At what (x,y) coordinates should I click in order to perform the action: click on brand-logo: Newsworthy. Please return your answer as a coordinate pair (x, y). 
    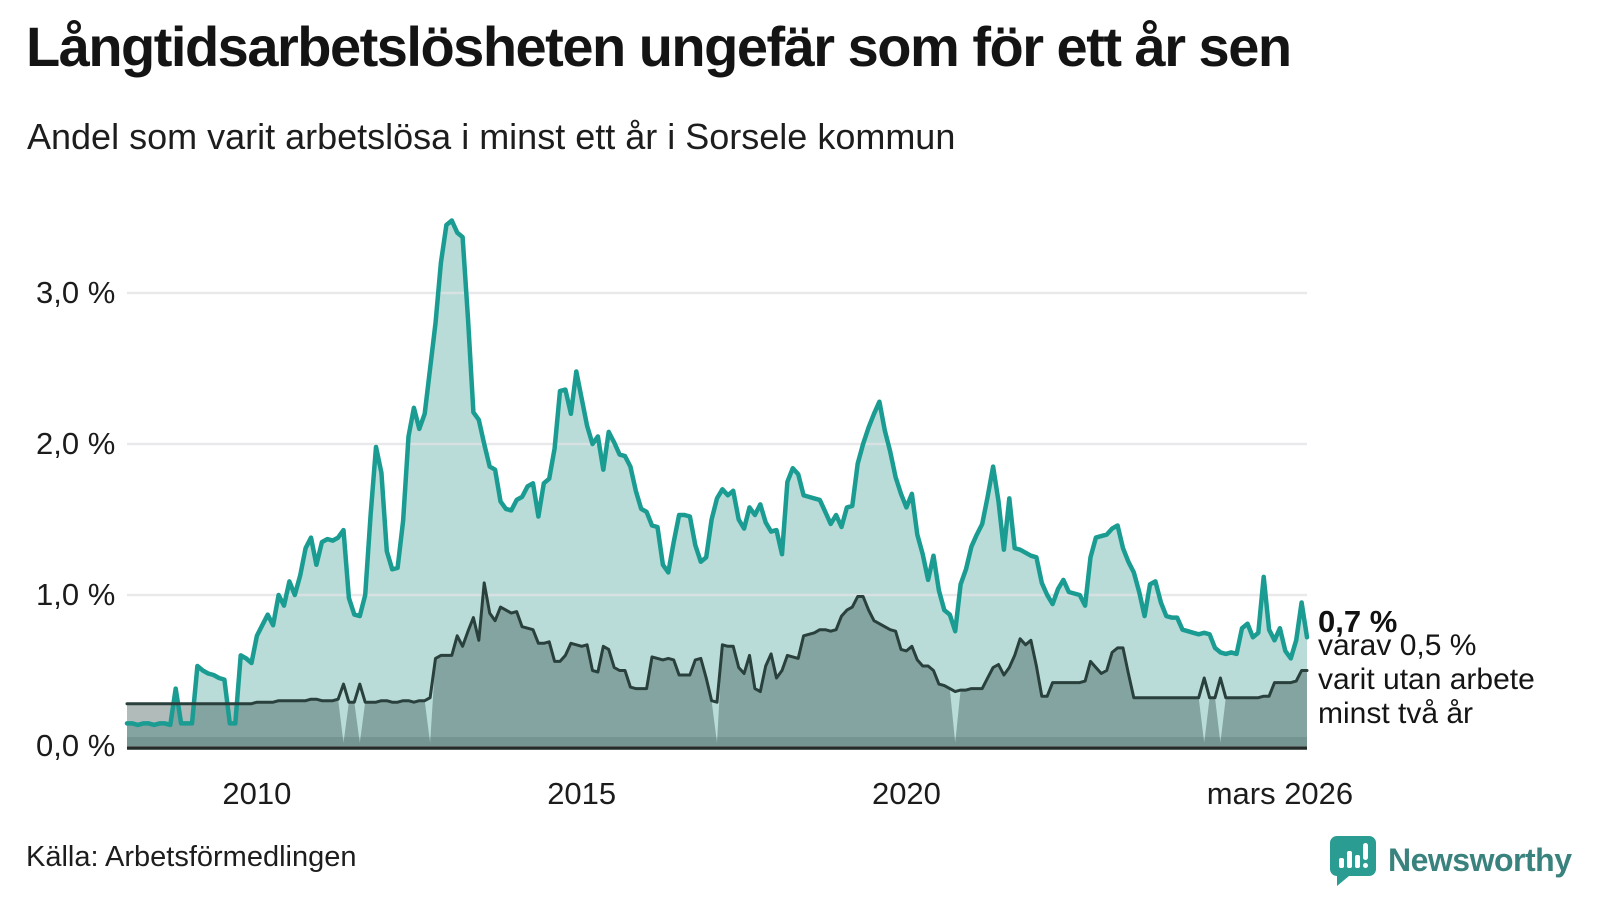
    Looking at the image, I should click on (1450, 860).